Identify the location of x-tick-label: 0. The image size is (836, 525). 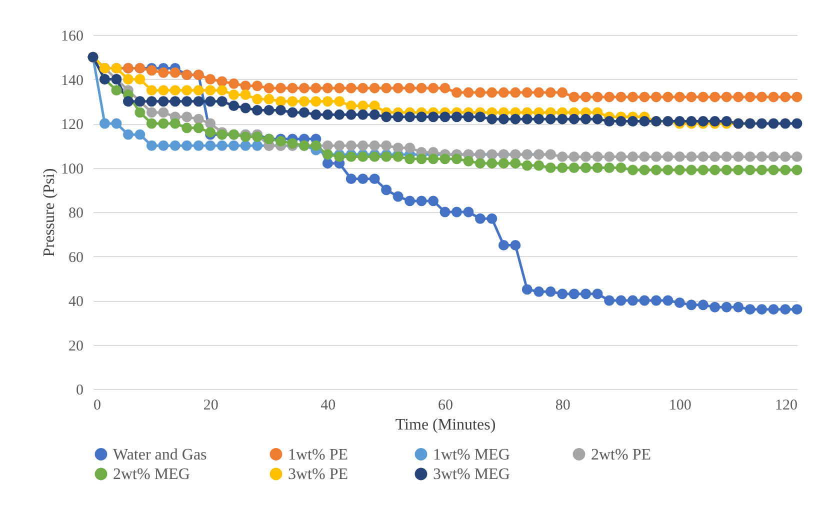
(97, 406).